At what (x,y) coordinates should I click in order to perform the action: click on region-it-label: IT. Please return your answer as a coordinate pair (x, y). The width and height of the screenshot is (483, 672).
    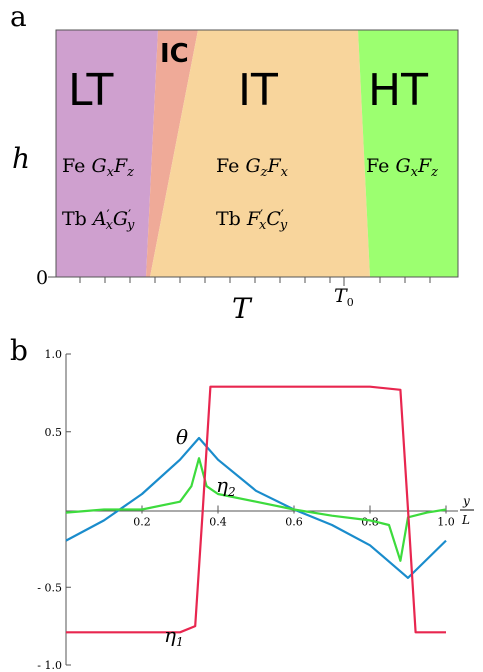
    Looking at the image, I should click on (258, 90).